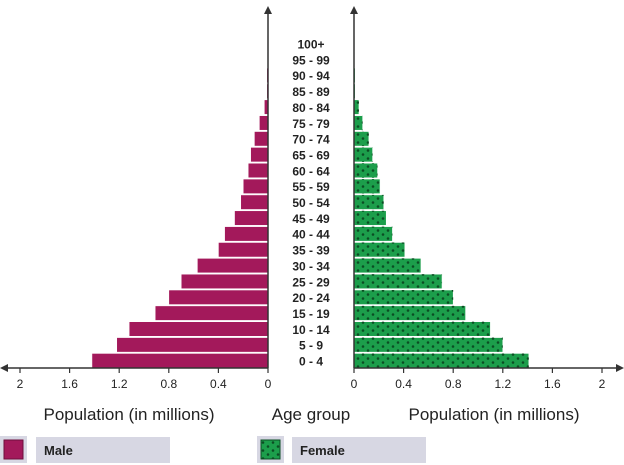 This screenshot has height=465, width=624. Describe the element at coordinates (311, 108) in the screenshot. I see `age-group-label: 80 - 84` at that location.